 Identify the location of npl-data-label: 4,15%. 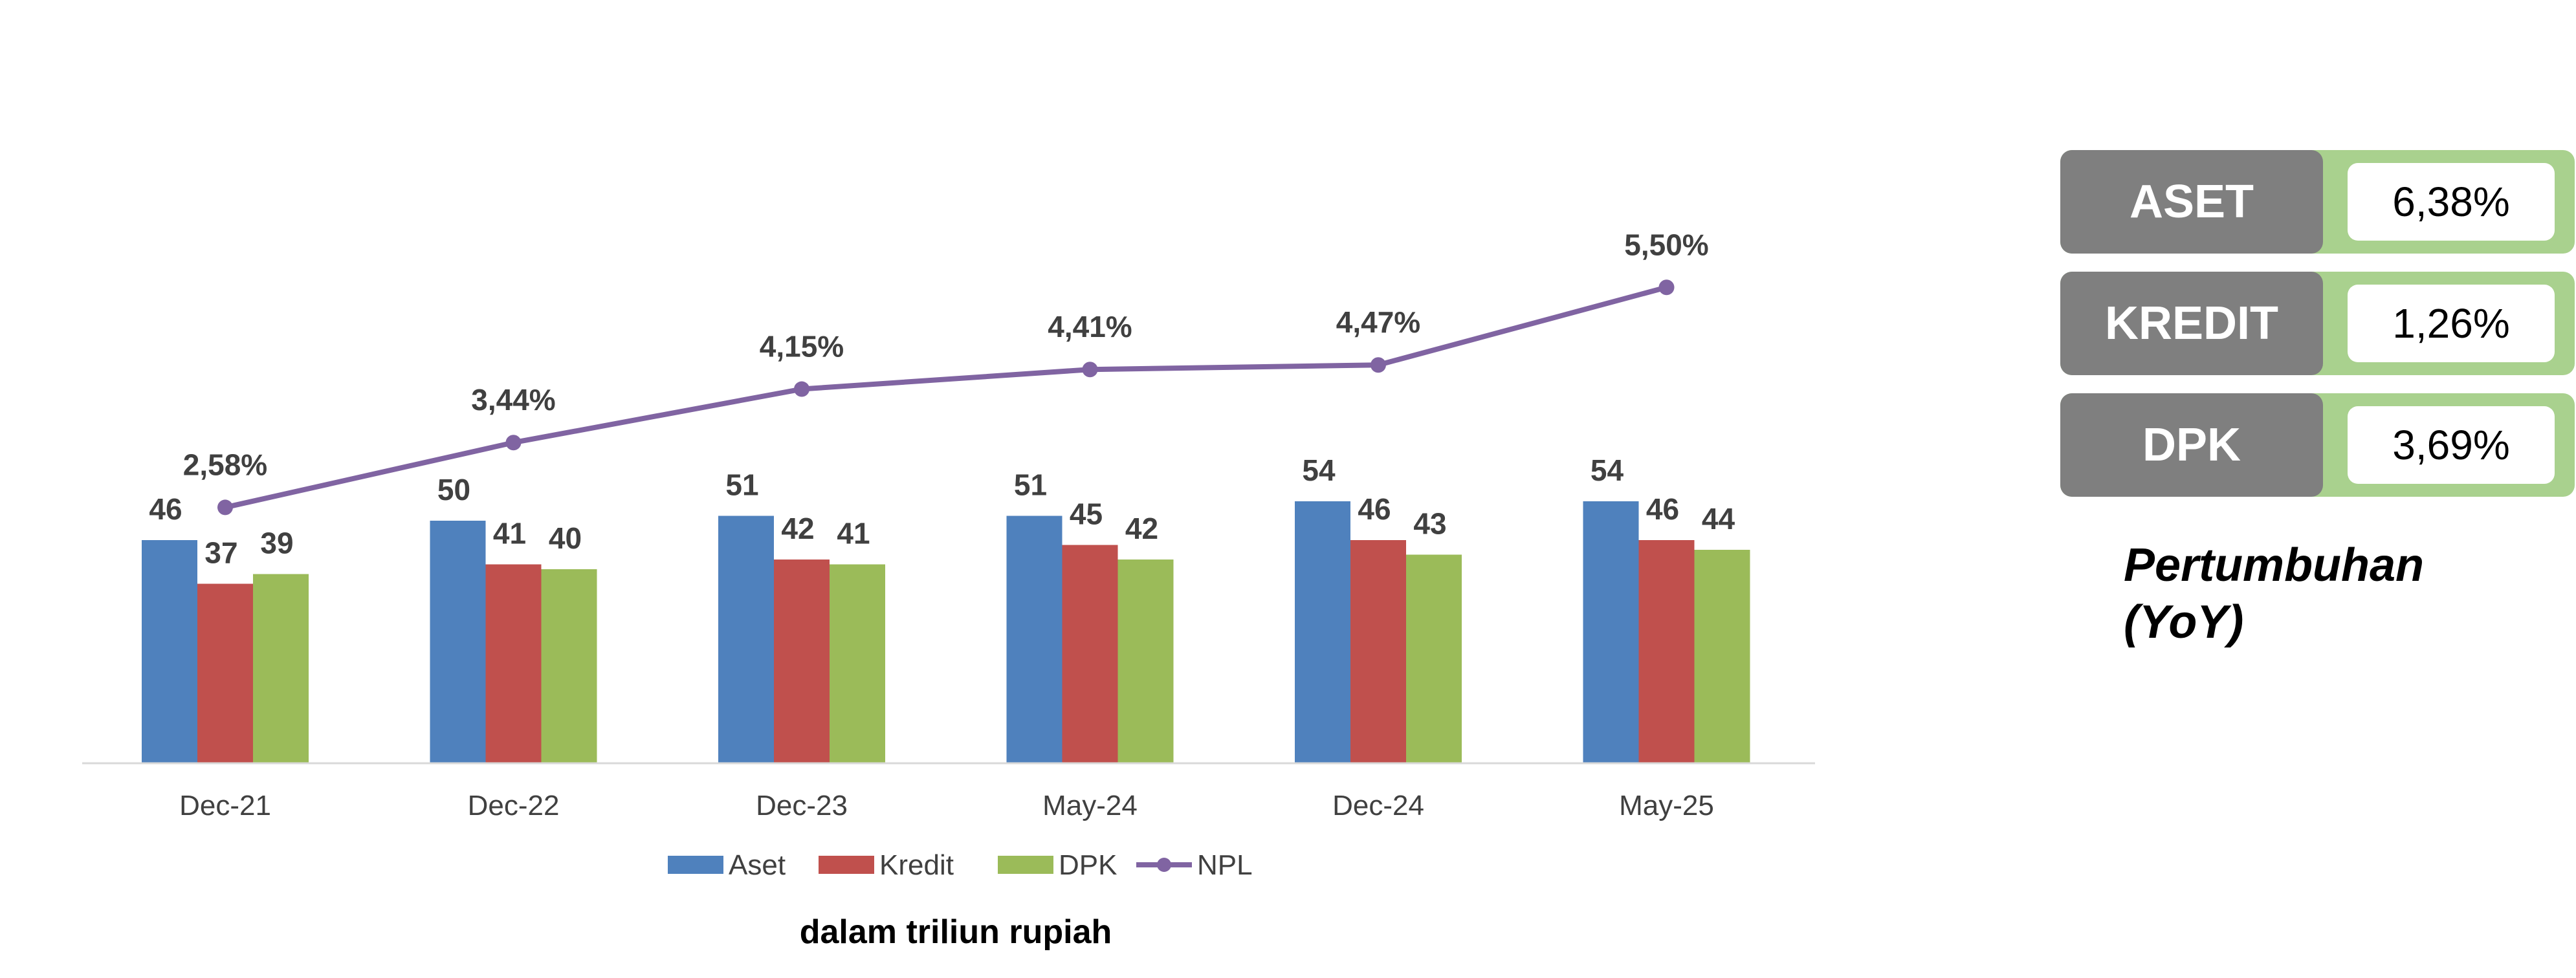
(802, 347).